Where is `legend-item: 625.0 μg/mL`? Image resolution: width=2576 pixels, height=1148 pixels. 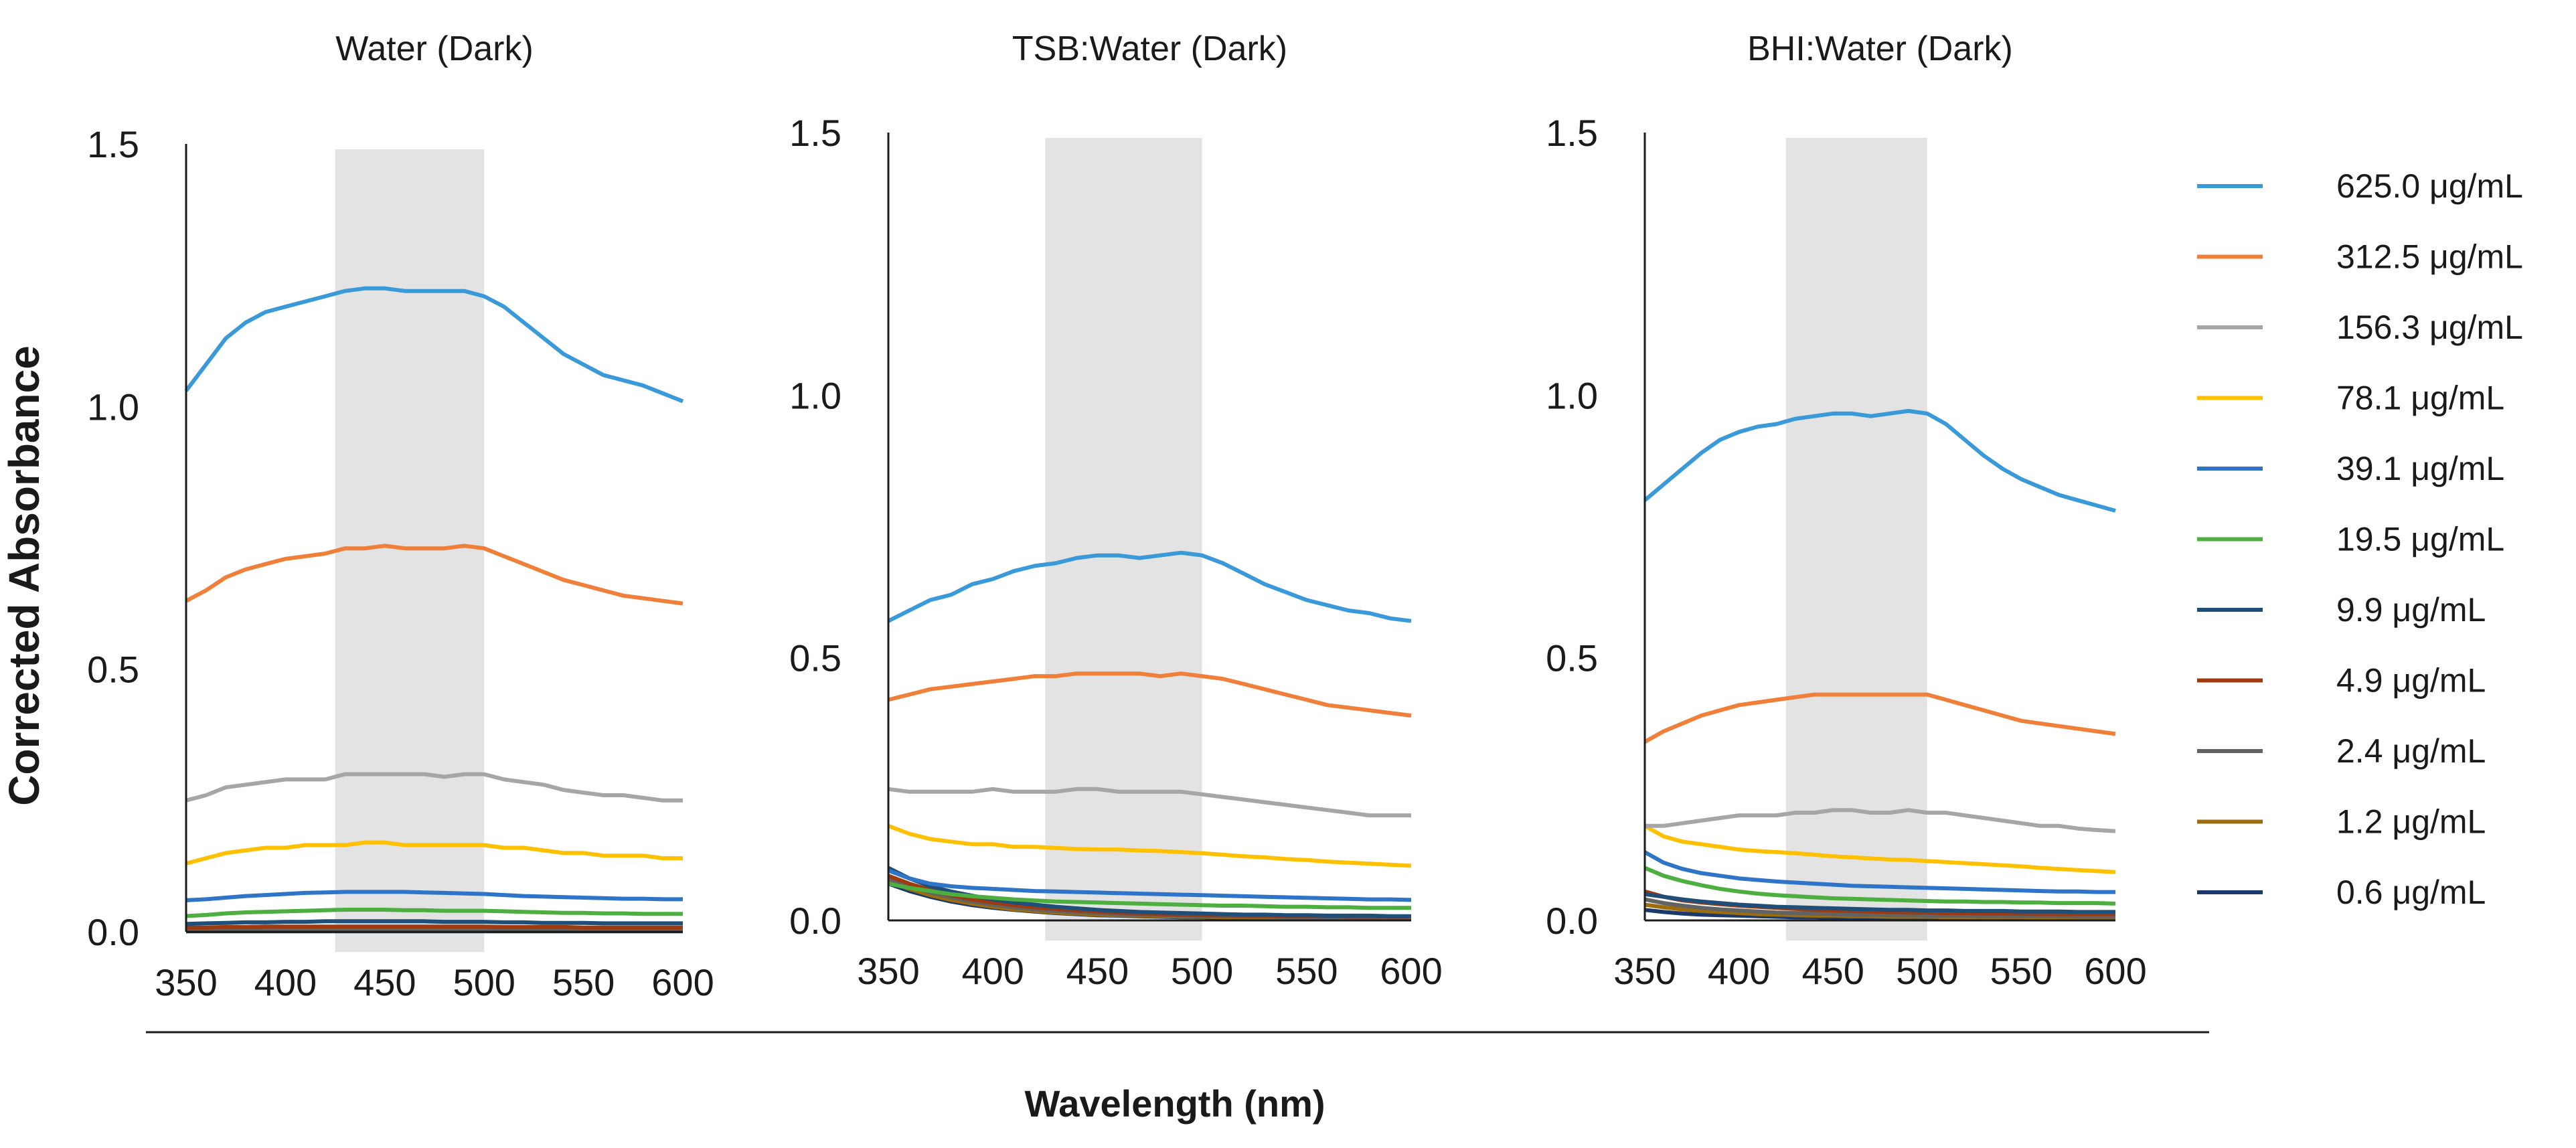 legend-item: 625.0 μg/mL is located at coordinates (2360, 186).